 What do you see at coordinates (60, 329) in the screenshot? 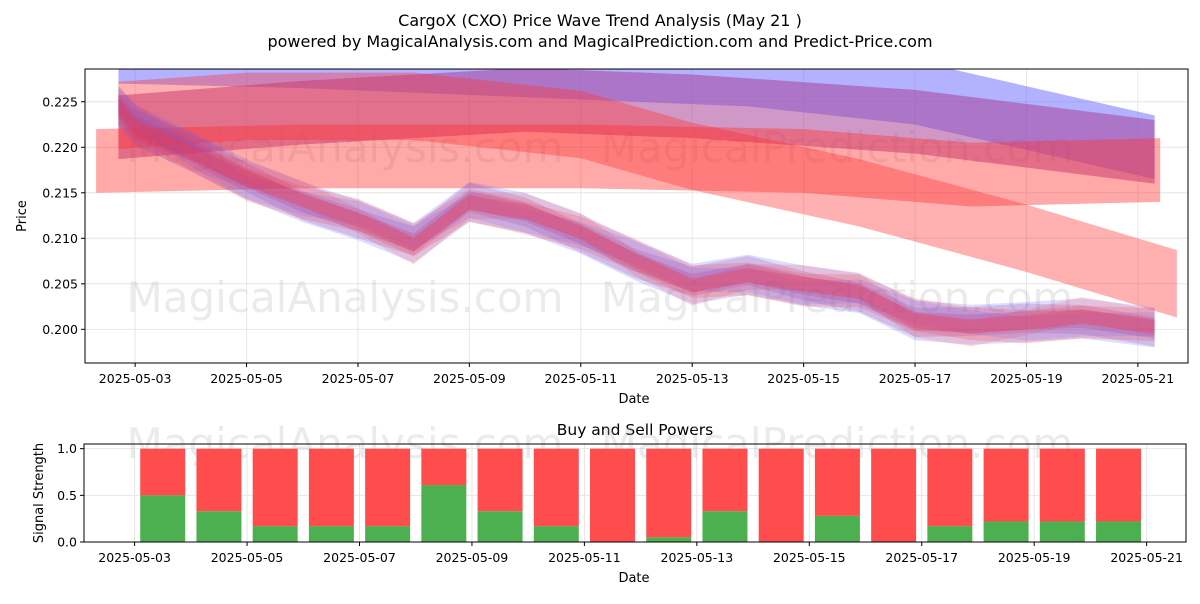
I see `price-y-tick-label: 0.200` at bounding box center [60, 329].